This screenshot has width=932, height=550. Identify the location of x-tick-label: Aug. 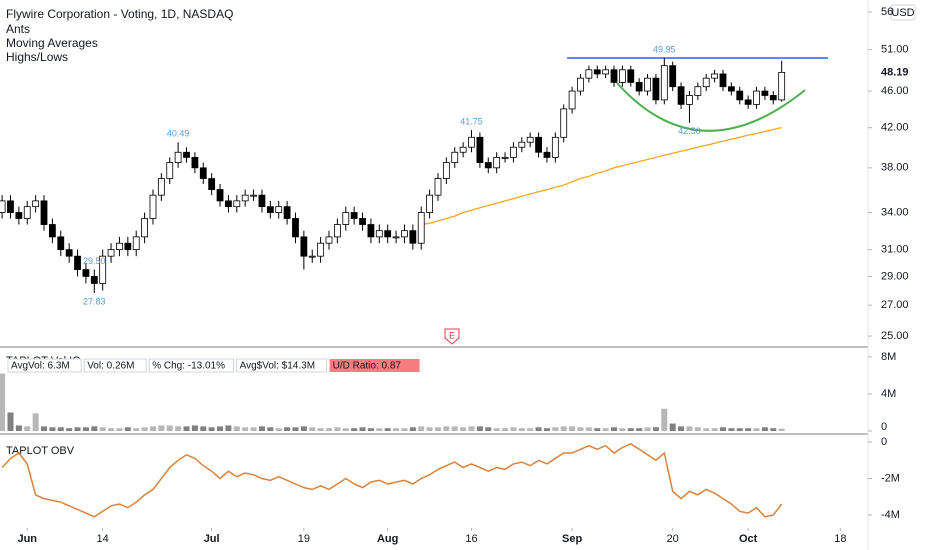
(387, 539).